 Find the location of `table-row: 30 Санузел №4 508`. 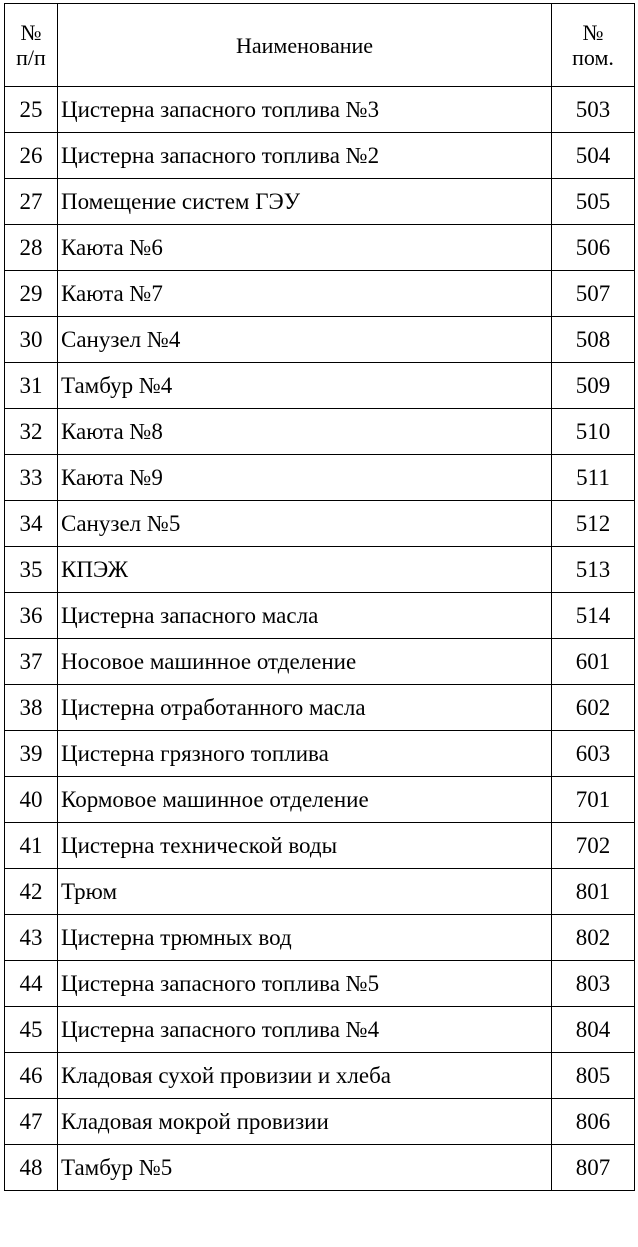

table-row: 30 Санузел №4 508 is located at coordinates (319, 339).